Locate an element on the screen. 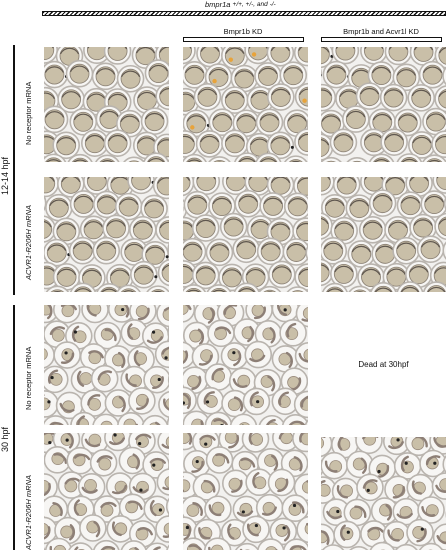 This screenshot has height=550, width=446. row-label-2: ACVR1-R206H mRNA is located at coordinates (28, 242).